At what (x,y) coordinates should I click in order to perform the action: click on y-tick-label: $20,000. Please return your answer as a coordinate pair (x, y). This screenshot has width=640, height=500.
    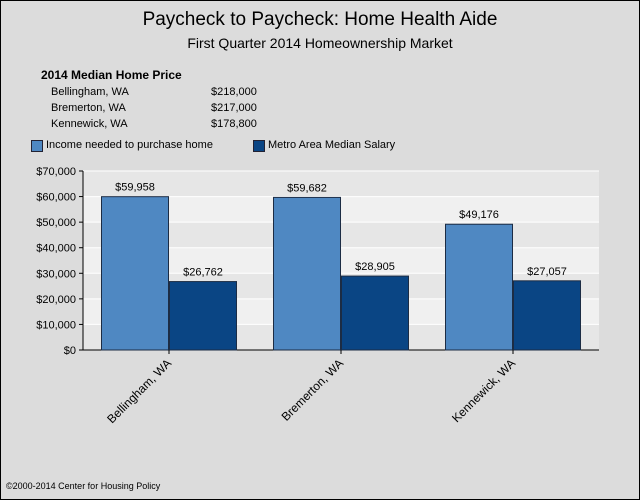
    Looking at the image, I should click on (56, 300).